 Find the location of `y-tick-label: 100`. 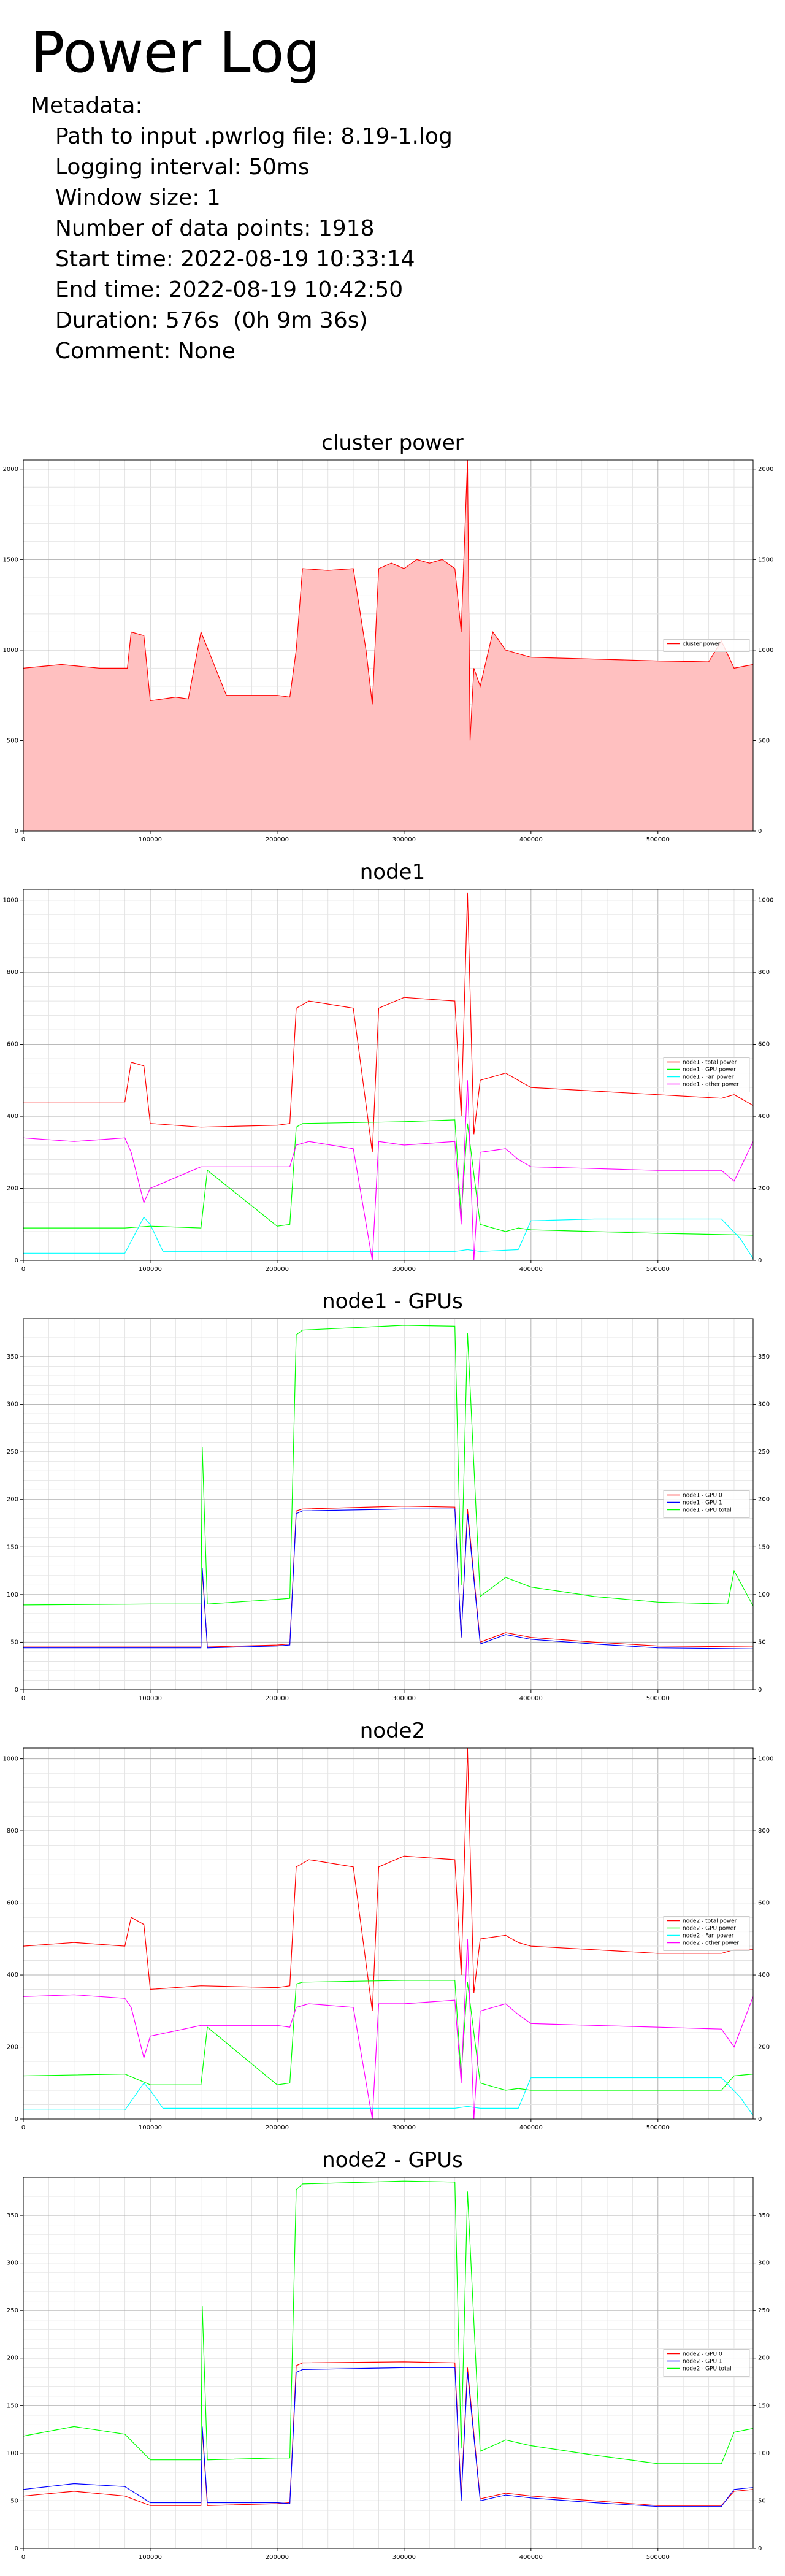

y-tick-label: 100 is located at coordinates (13, 1595).